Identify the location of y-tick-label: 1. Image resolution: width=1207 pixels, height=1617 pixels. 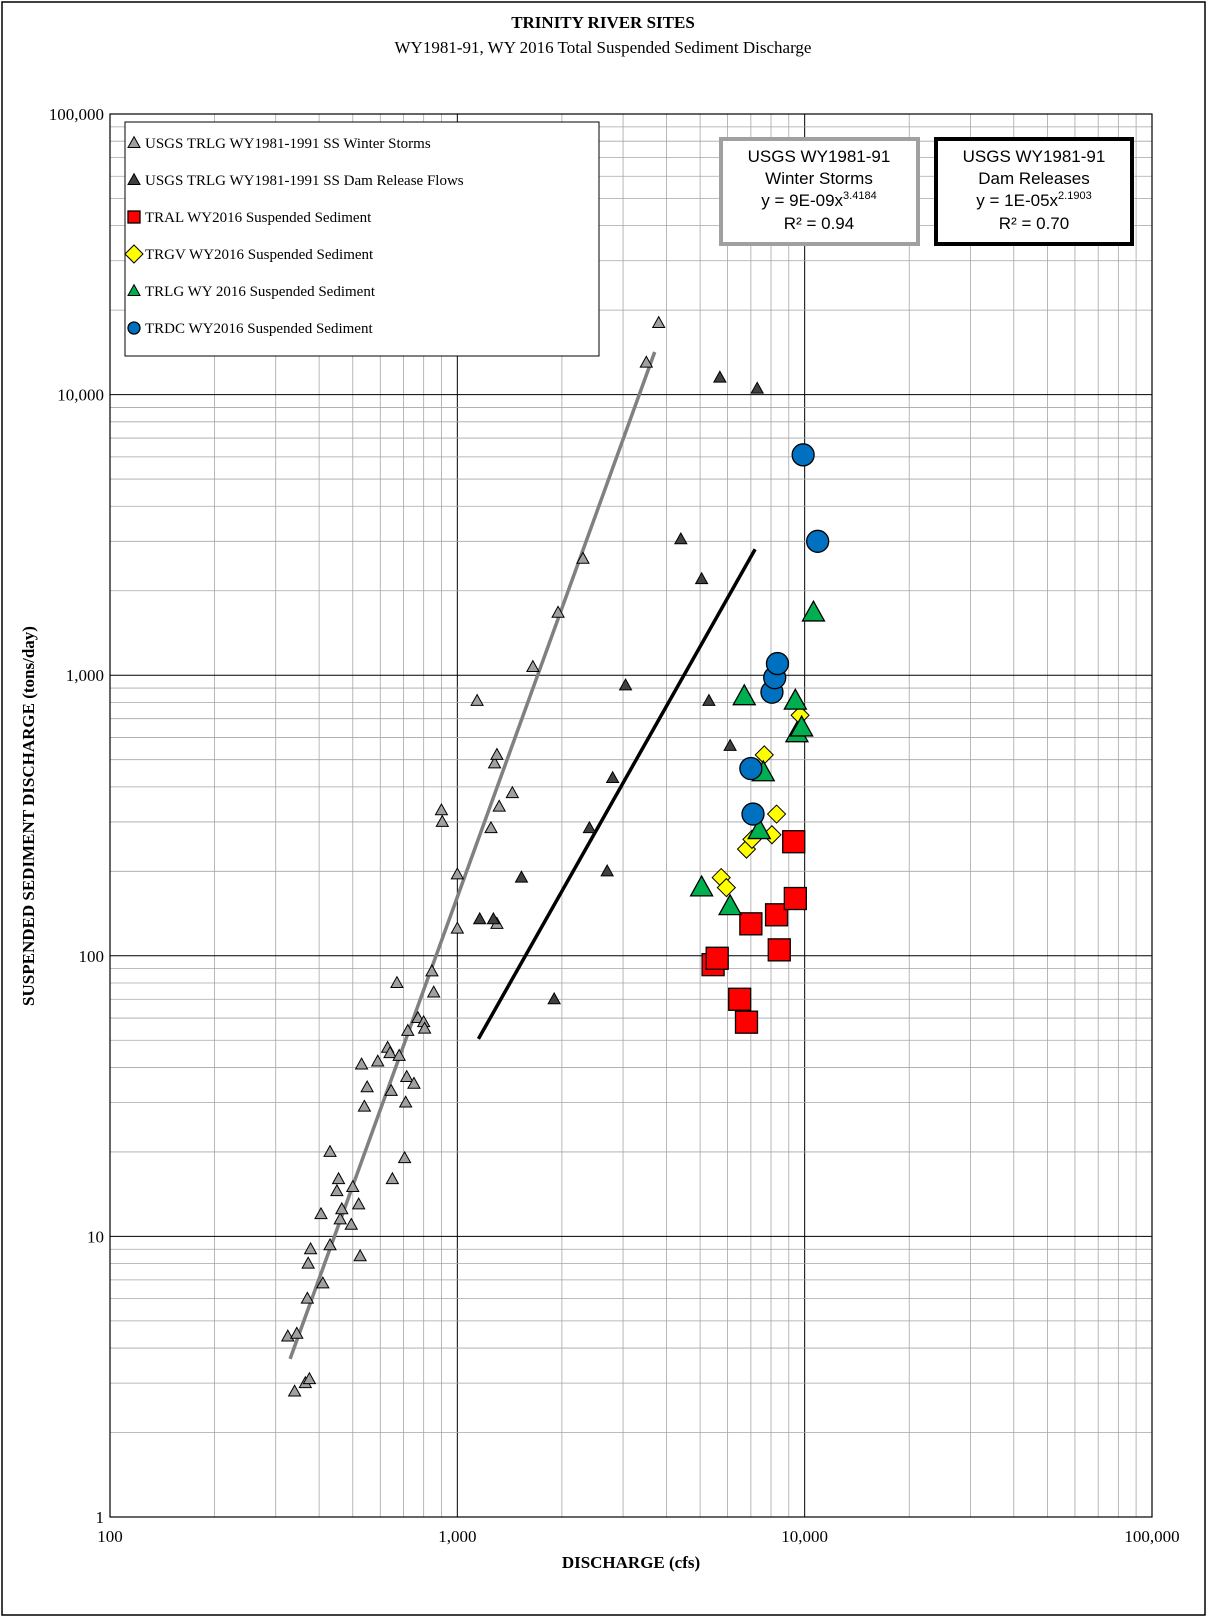
(100, 1517).